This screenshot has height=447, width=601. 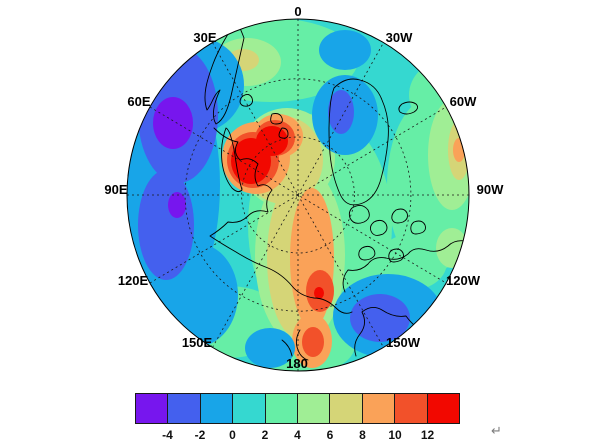 What do you see at coordinates (115, 189) in the screenshot?
I see `lon-label-90e: 90E` at bounding box center [115, 189].